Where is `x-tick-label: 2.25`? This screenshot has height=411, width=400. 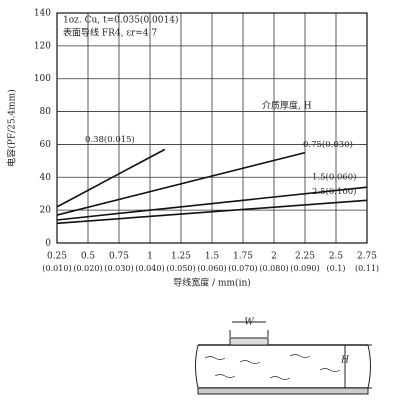 x-tick-label: 2.25 is located at coordinates (305, 257).